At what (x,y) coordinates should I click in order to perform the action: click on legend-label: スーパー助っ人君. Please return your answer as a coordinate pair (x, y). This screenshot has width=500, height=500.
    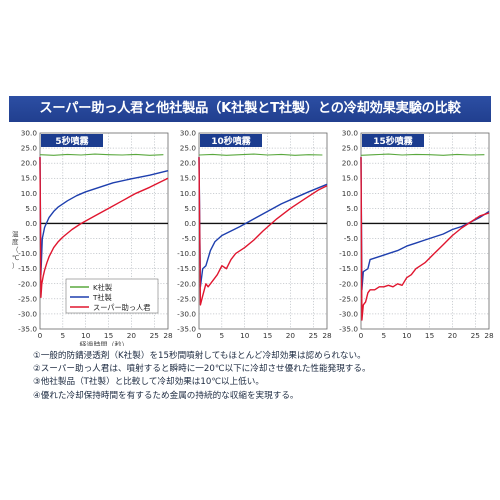
    Looking at the image, I should click on (121, 307).